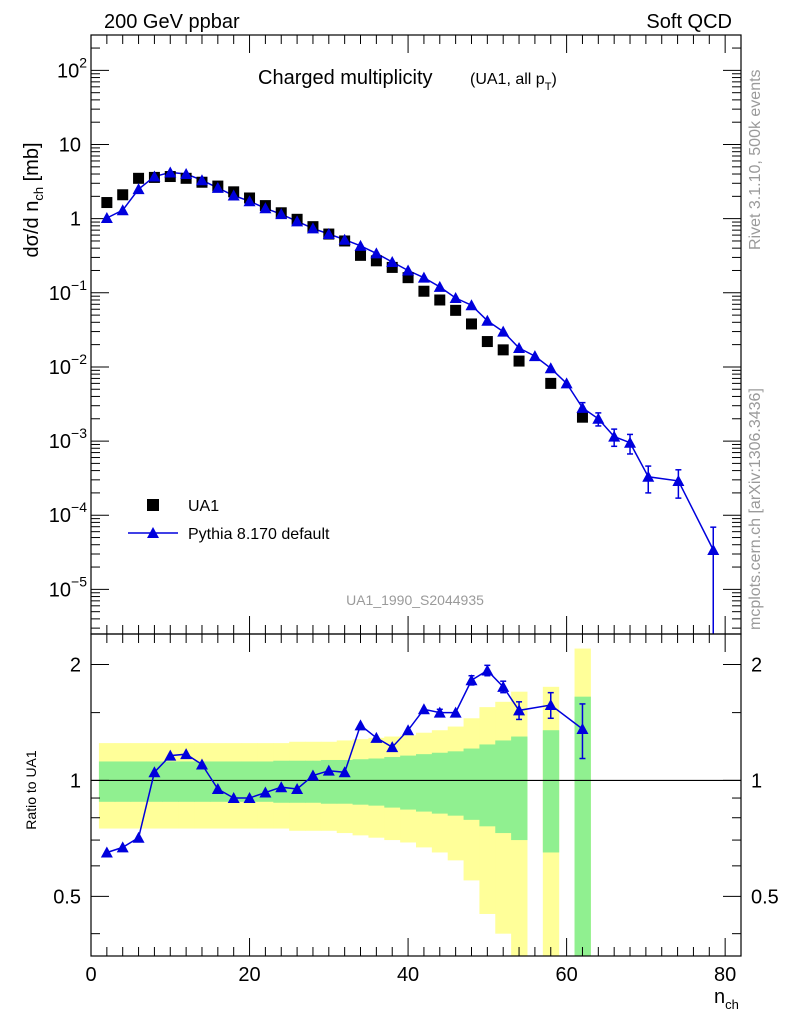 The image size is (786, 1024). Describe the element at coordinates (755, 159) in the screenshot. I see `side-rivet-label: Rivet 3.1.10, 500k events` at that location.